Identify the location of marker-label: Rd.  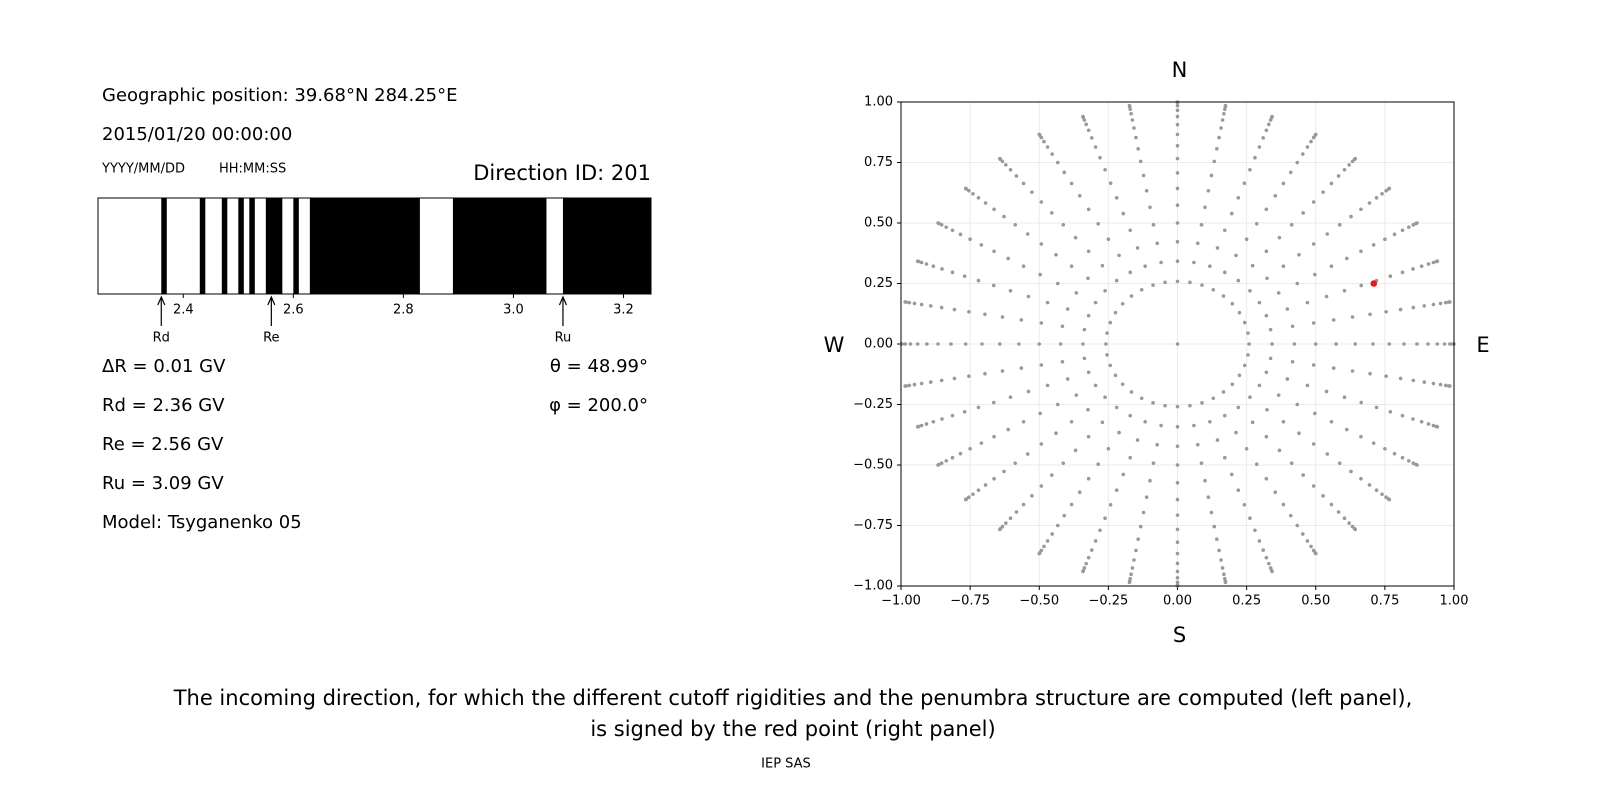
(161, 338).